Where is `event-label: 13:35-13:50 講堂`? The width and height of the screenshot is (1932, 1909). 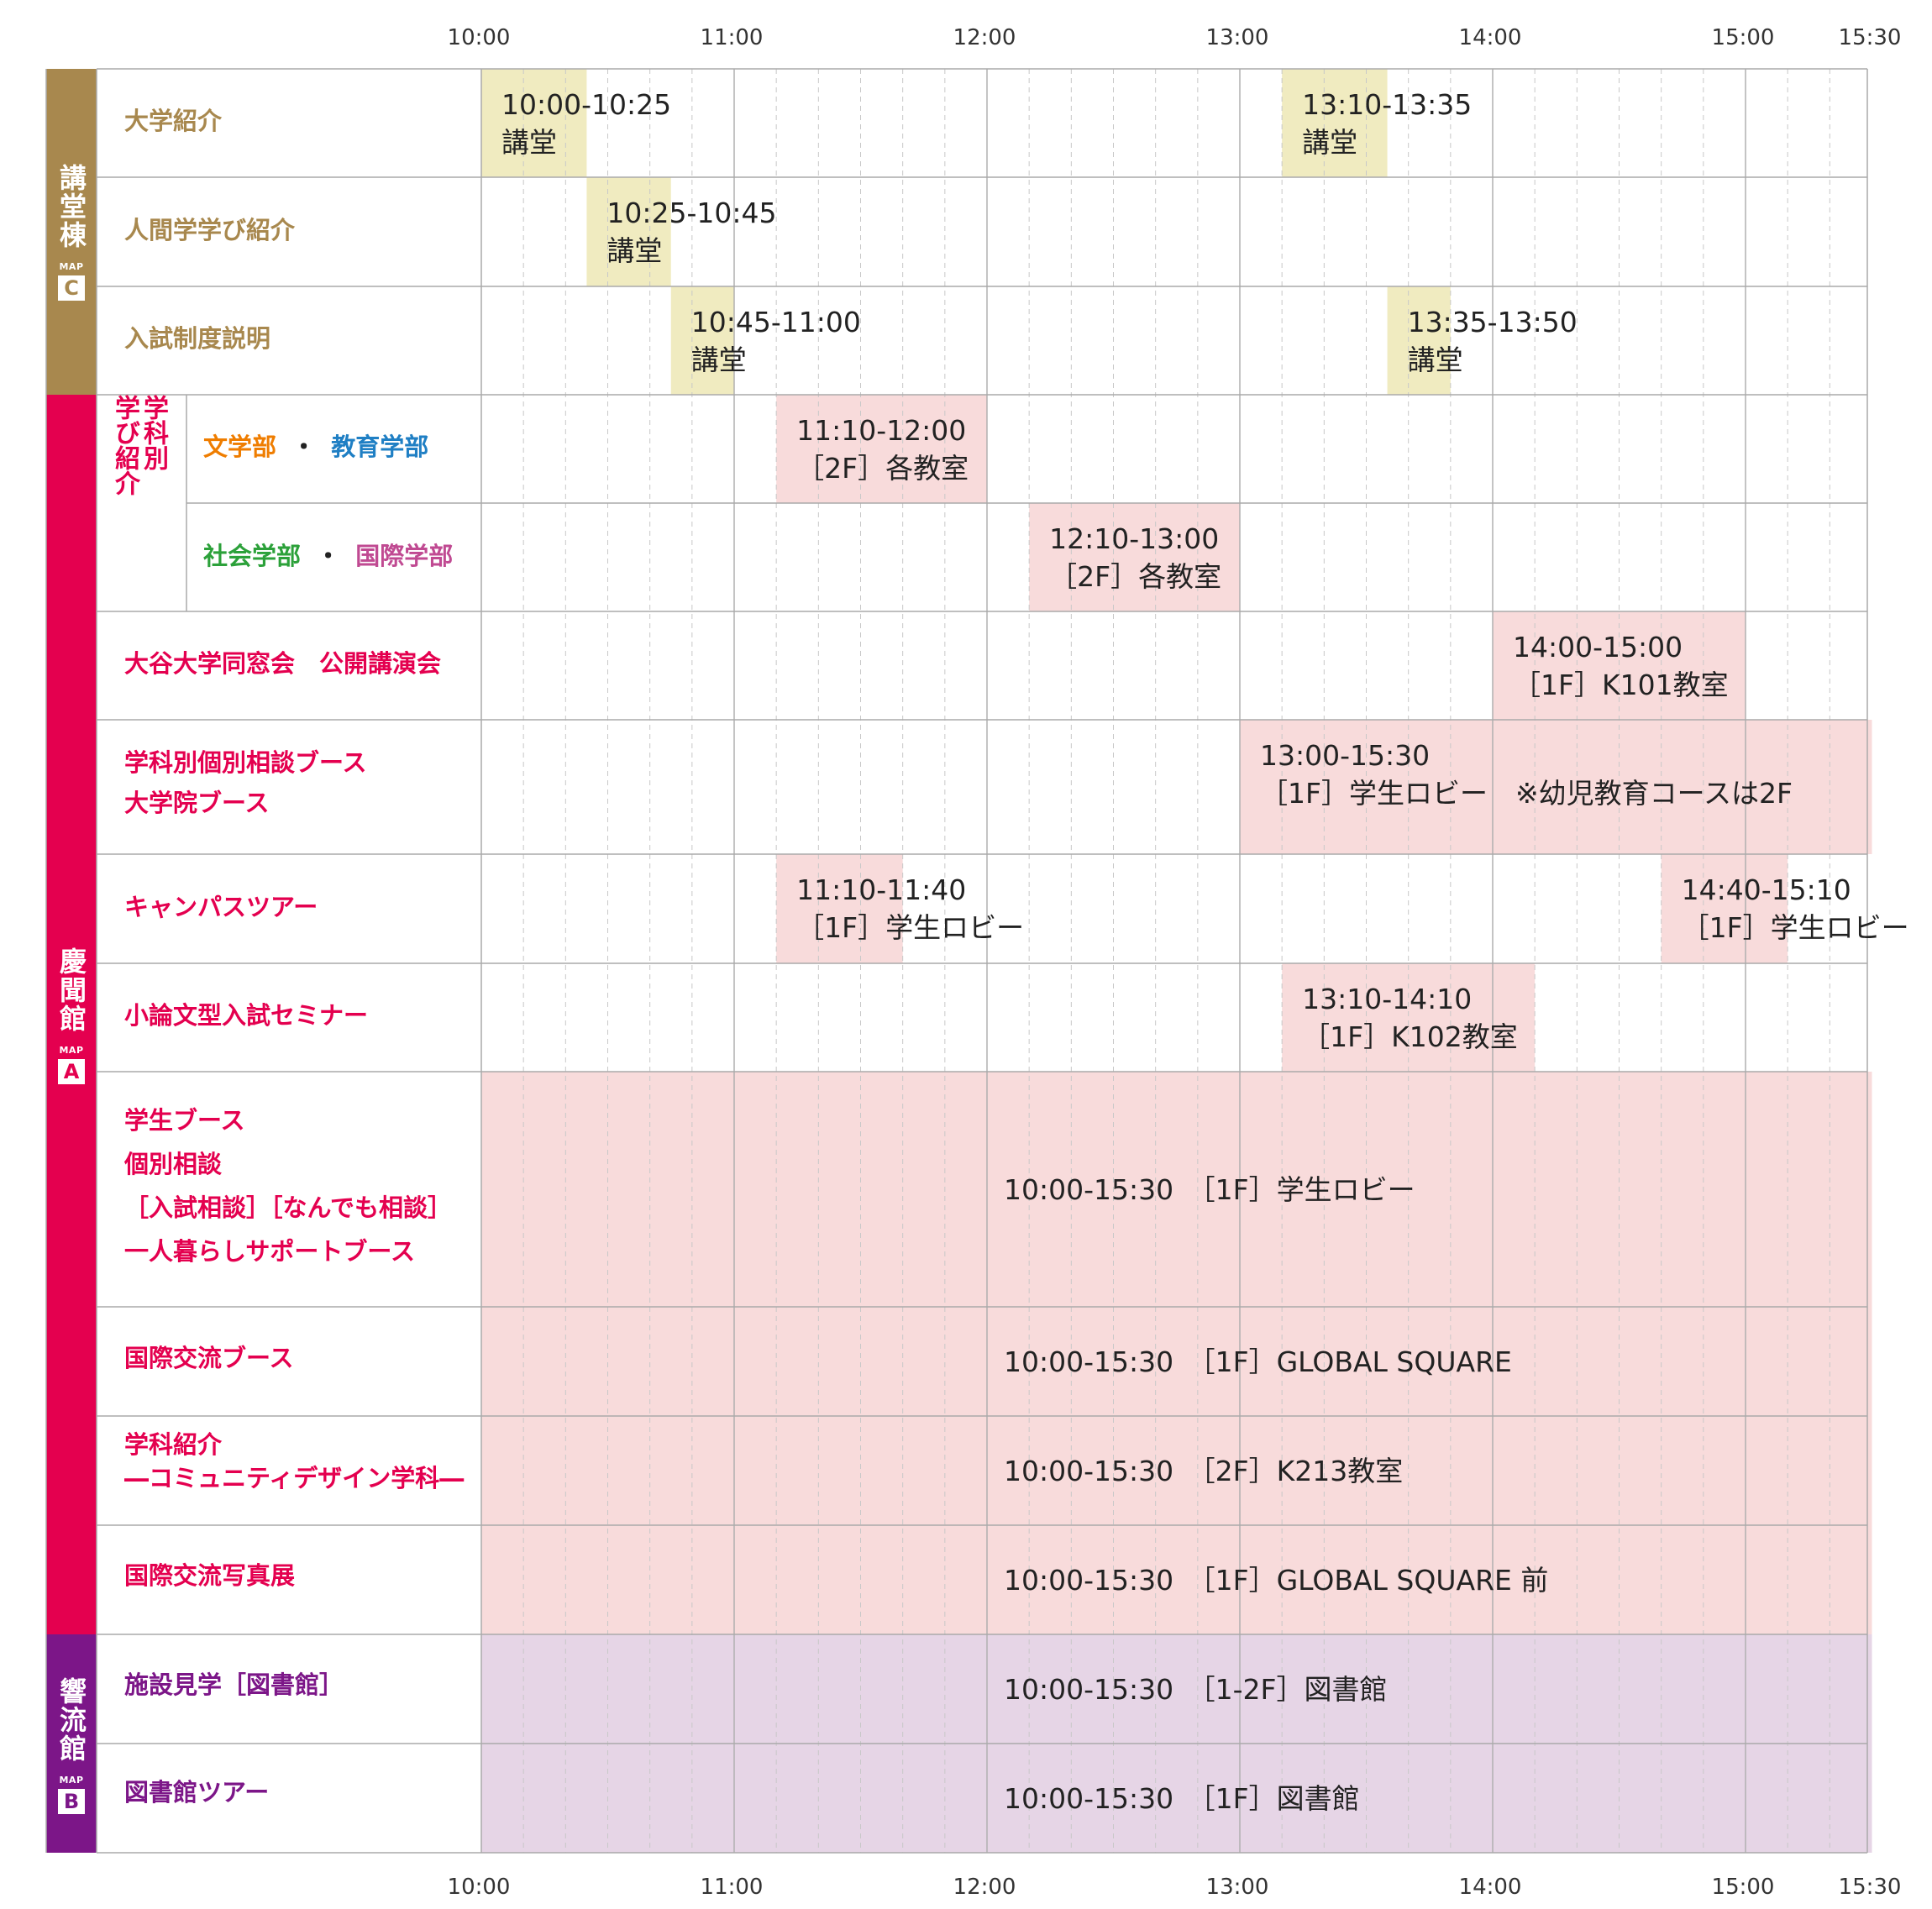 event-label: 13:35-13:50 講堂 is located at coordinates (1483, 340).